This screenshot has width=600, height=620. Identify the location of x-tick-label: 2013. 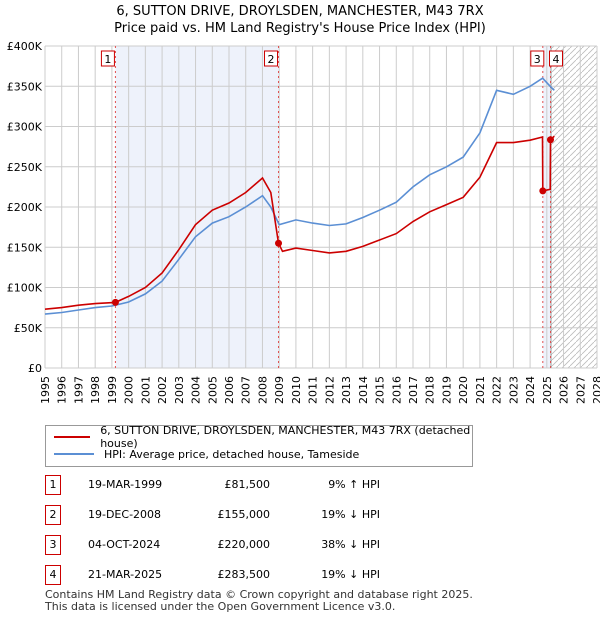
(346, 390).